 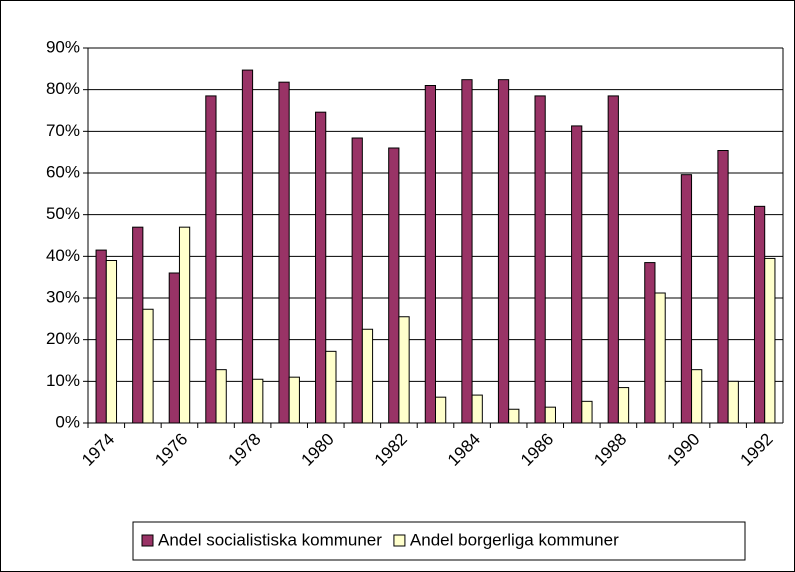 What do you see at coordinates (63, 46) in the screenshot?
I see `y-tick-label: 90%` at bounding box center [63, 46].